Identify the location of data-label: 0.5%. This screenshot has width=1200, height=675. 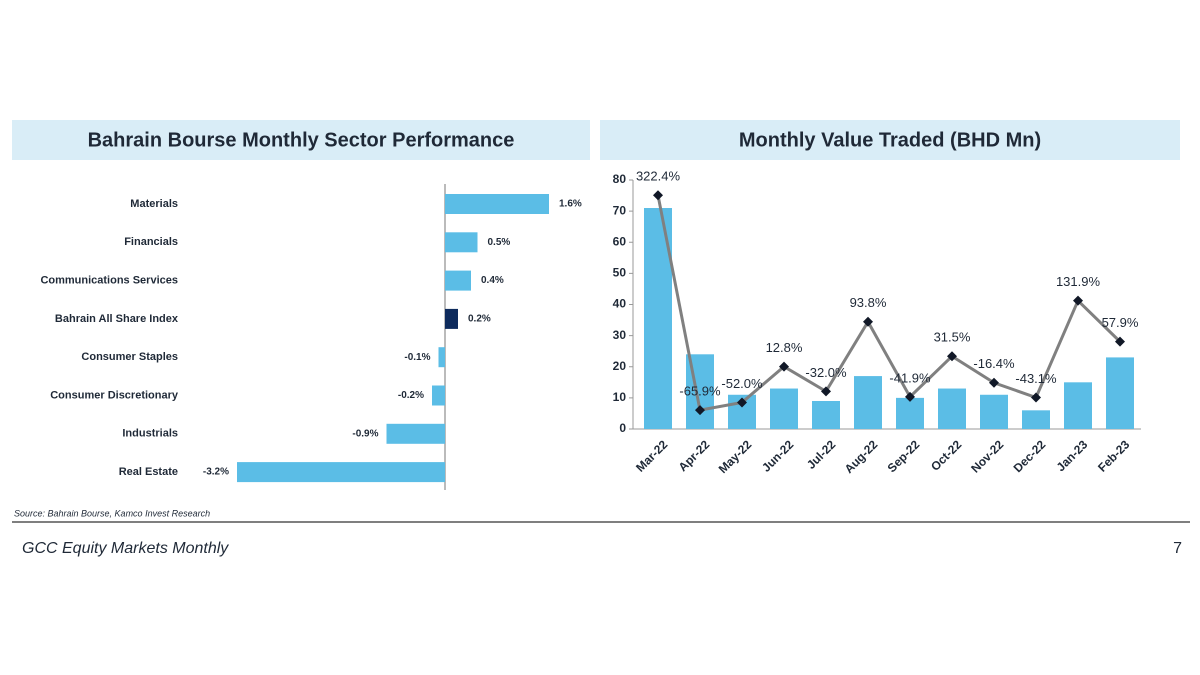
(499, 242).